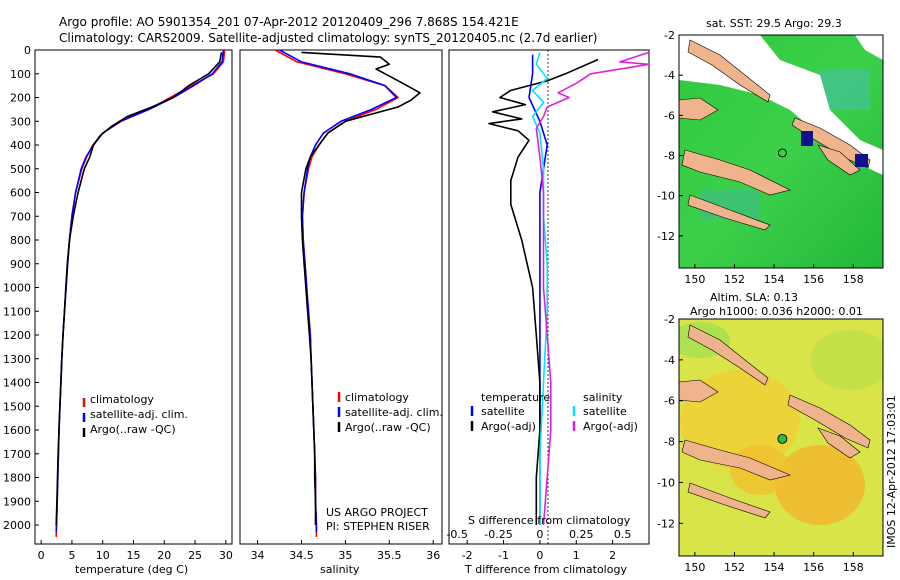 The image size is (900, 580). What do you see at coordinates (666, 196) in the screenshot?
I see `map-y-tick-label: -10` at bounding box center [666, 196].